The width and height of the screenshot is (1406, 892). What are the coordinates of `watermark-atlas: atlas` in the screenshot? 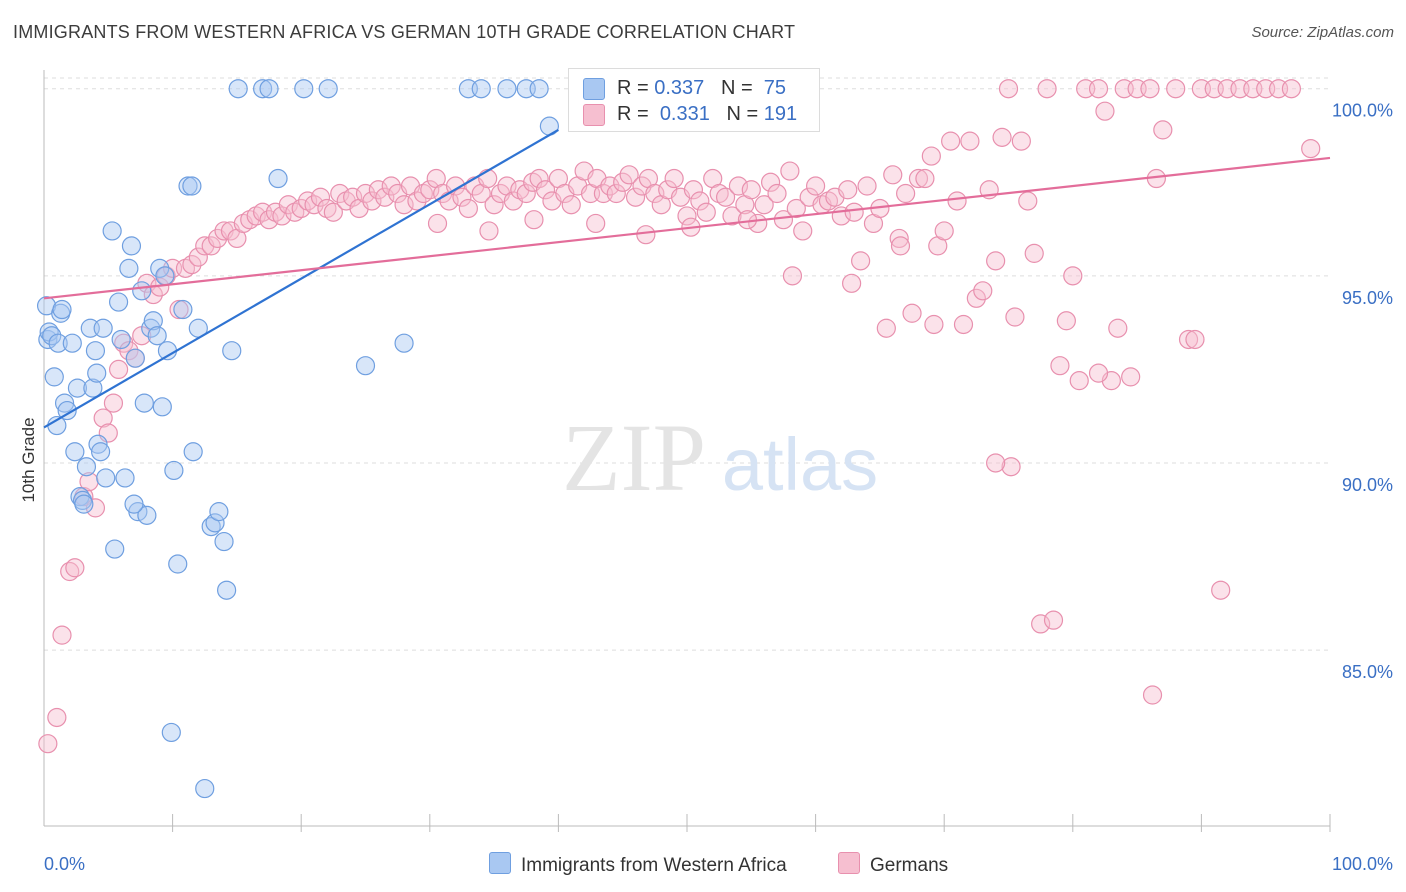 It's located at (800, 464).